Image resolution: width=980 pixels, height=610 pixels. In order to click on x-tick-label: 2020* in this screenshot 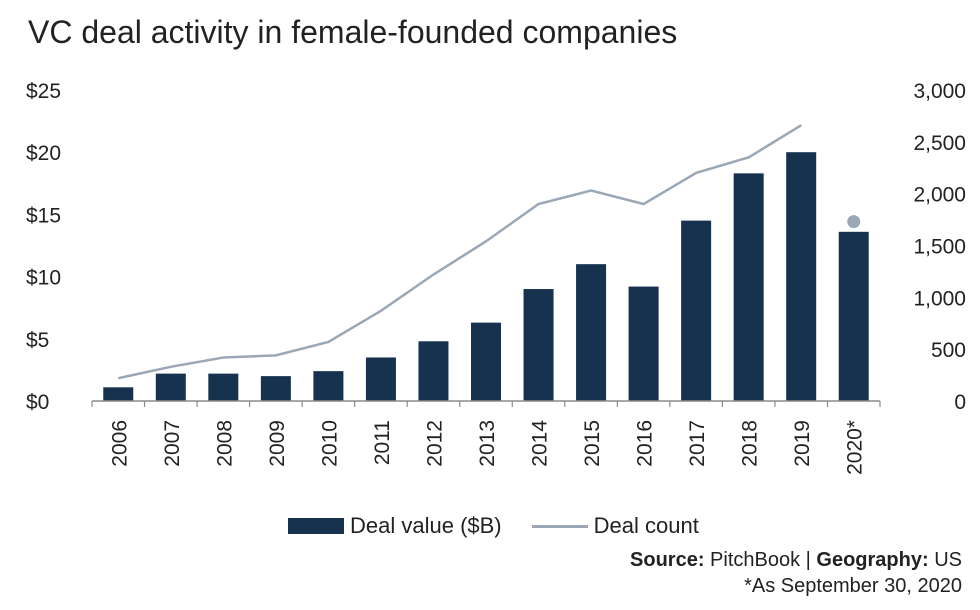, I will do `click(855, 447)`.